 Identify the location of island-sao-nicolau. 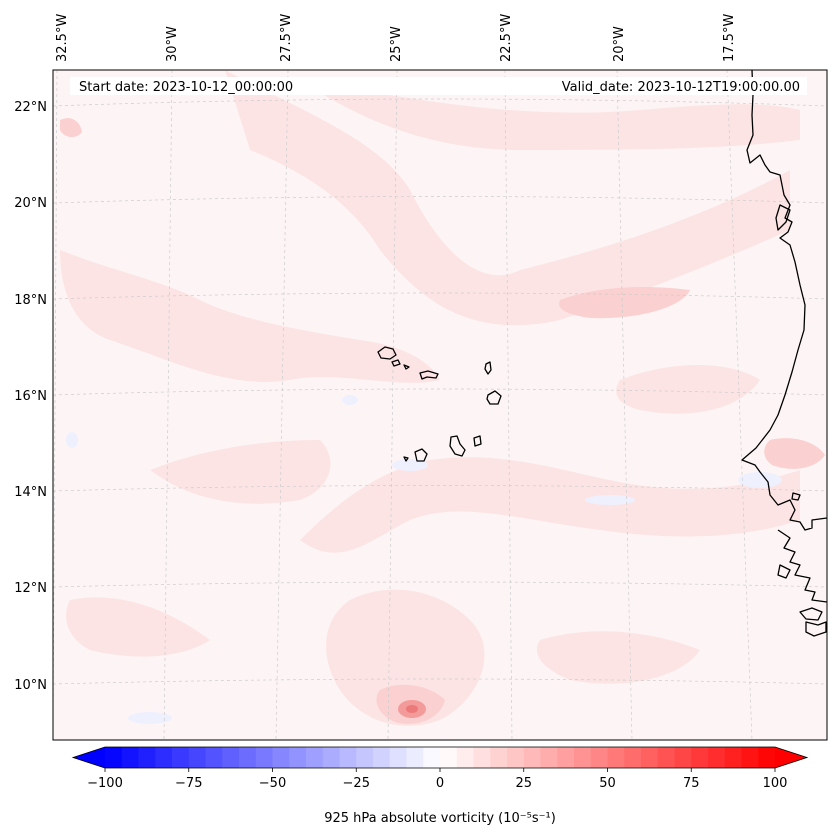
(429, 375).